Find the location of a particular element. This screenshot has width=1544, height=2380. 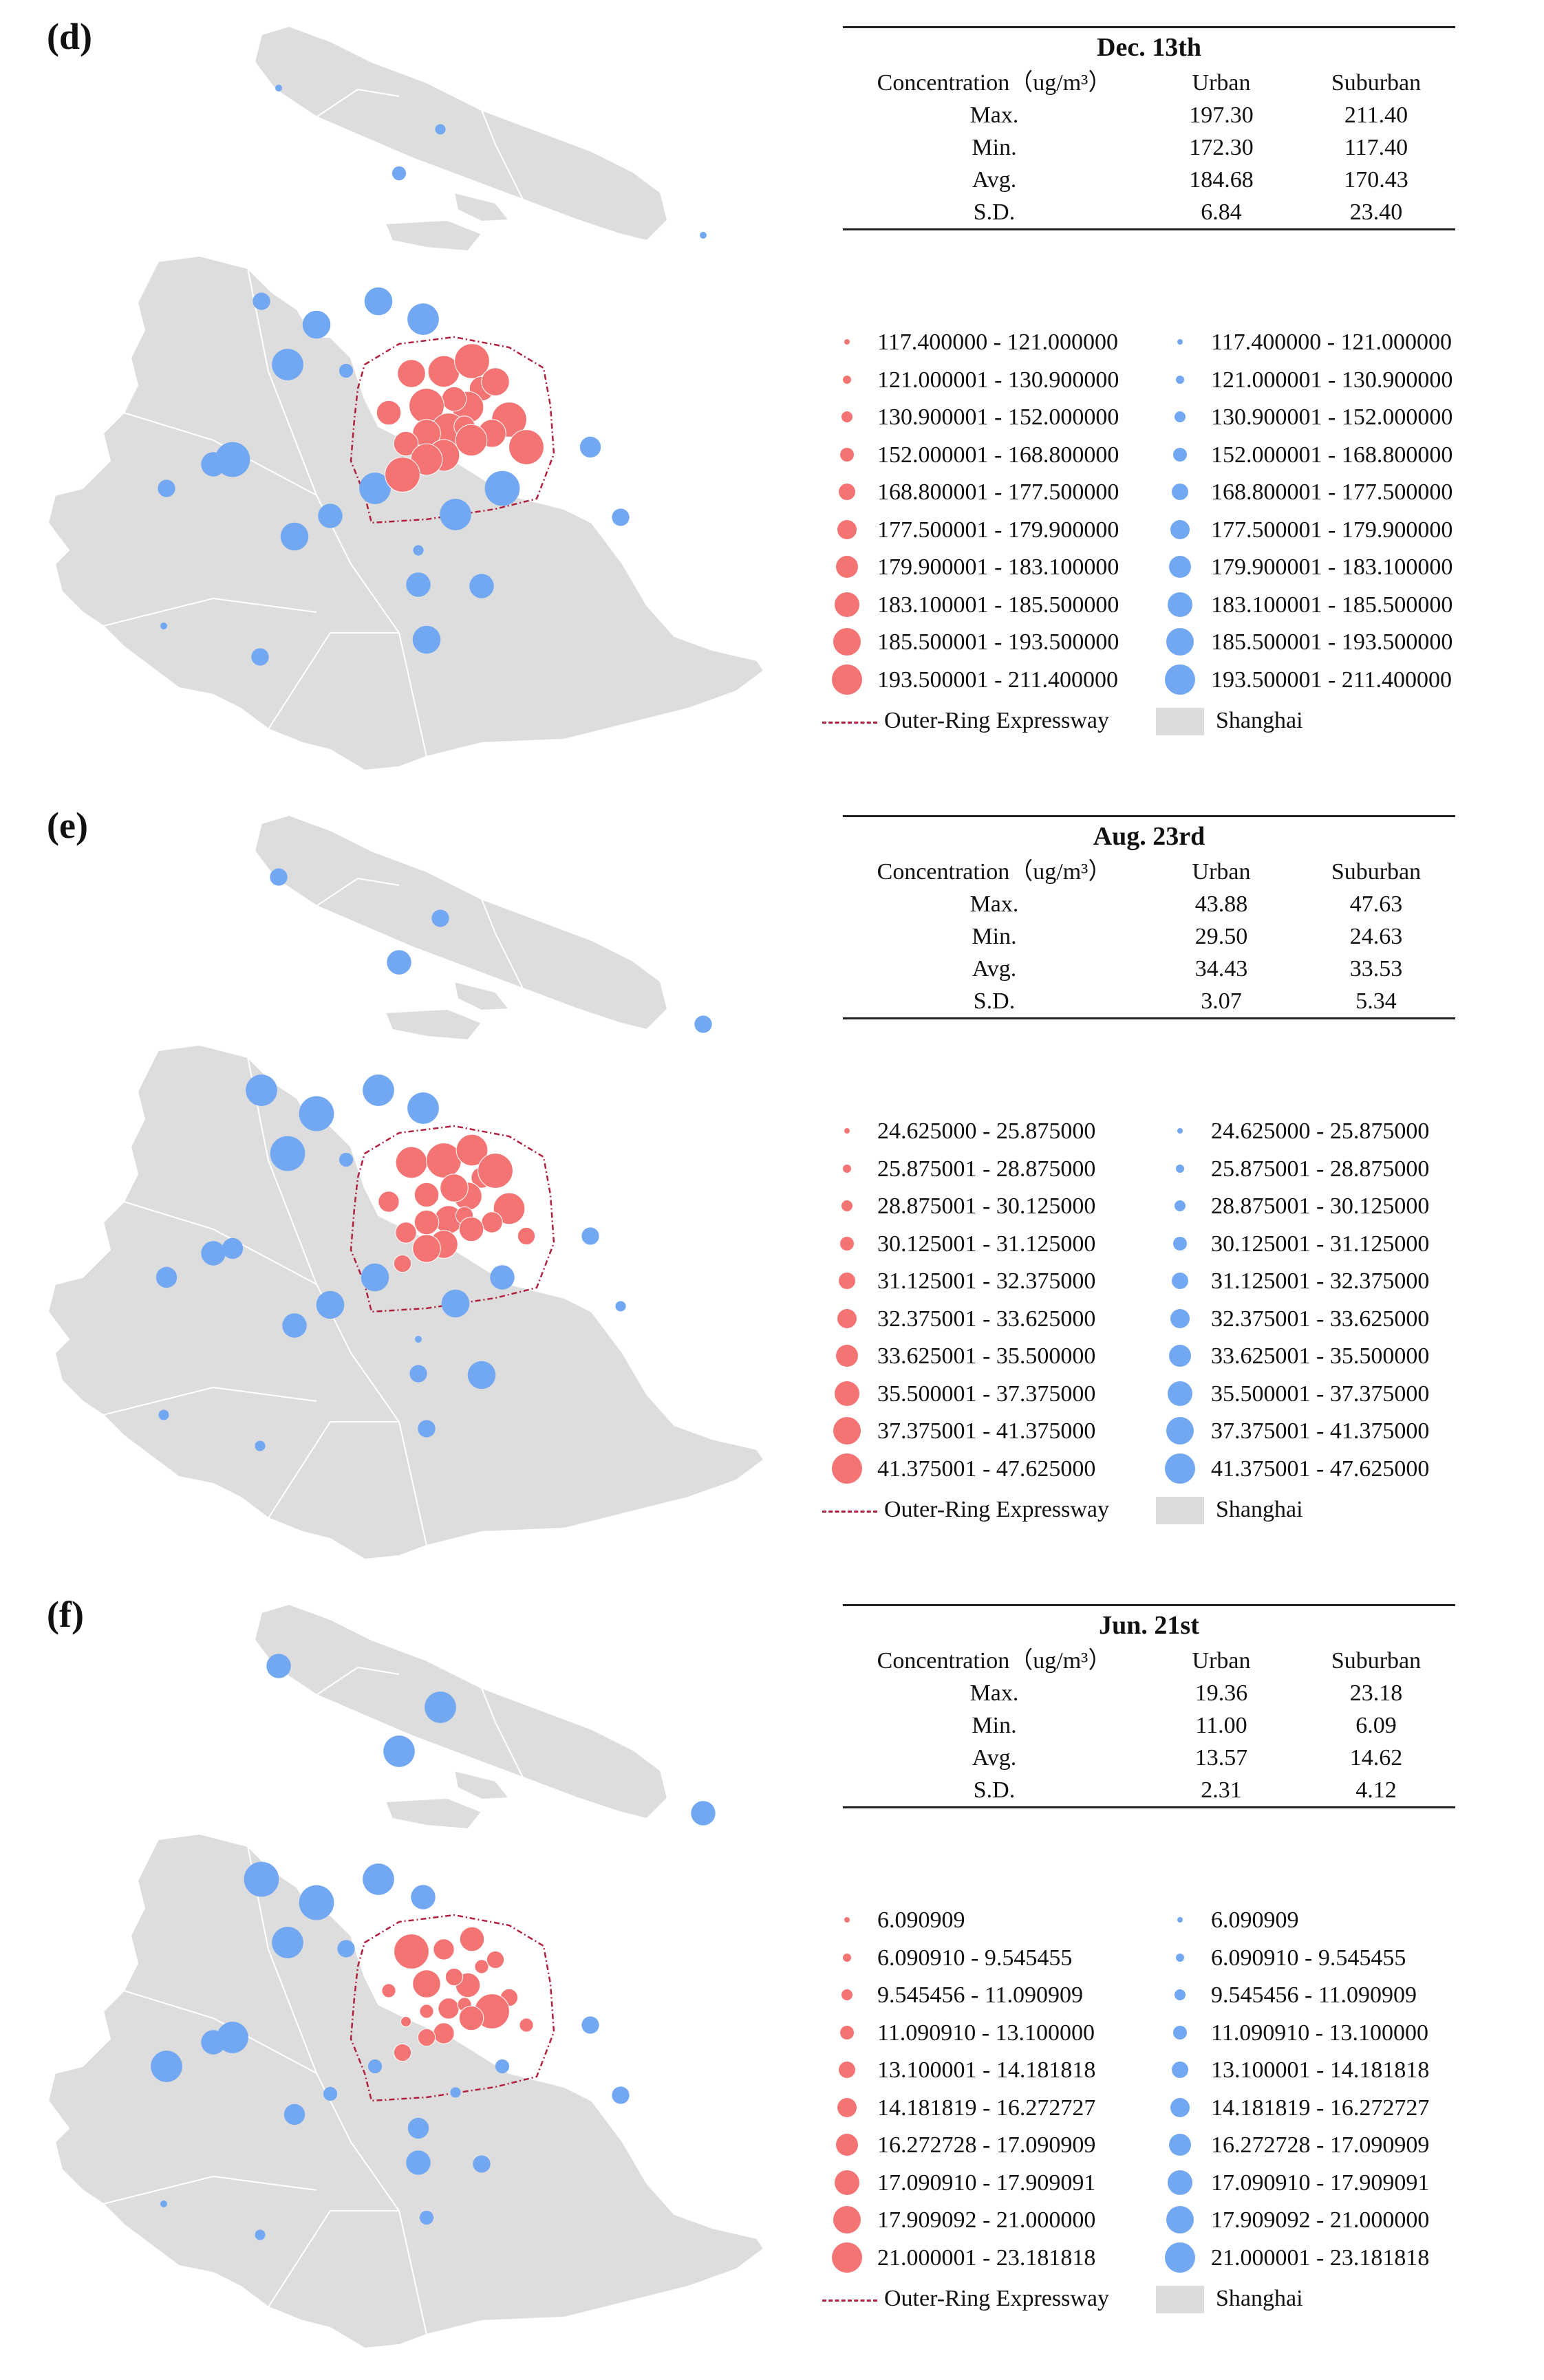

suburban-class-label: 152.000001 - 168.800000 is located at coordinates (1332, 455).